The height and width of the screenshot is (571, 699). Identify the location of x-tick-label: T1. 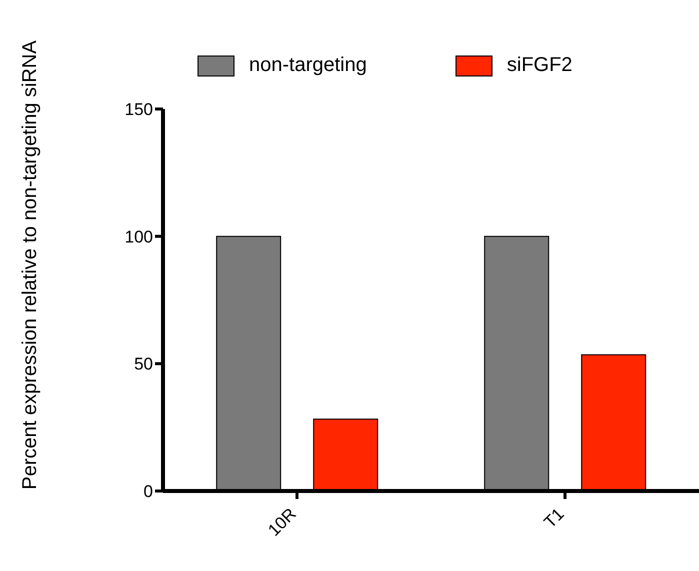
(554, 518).